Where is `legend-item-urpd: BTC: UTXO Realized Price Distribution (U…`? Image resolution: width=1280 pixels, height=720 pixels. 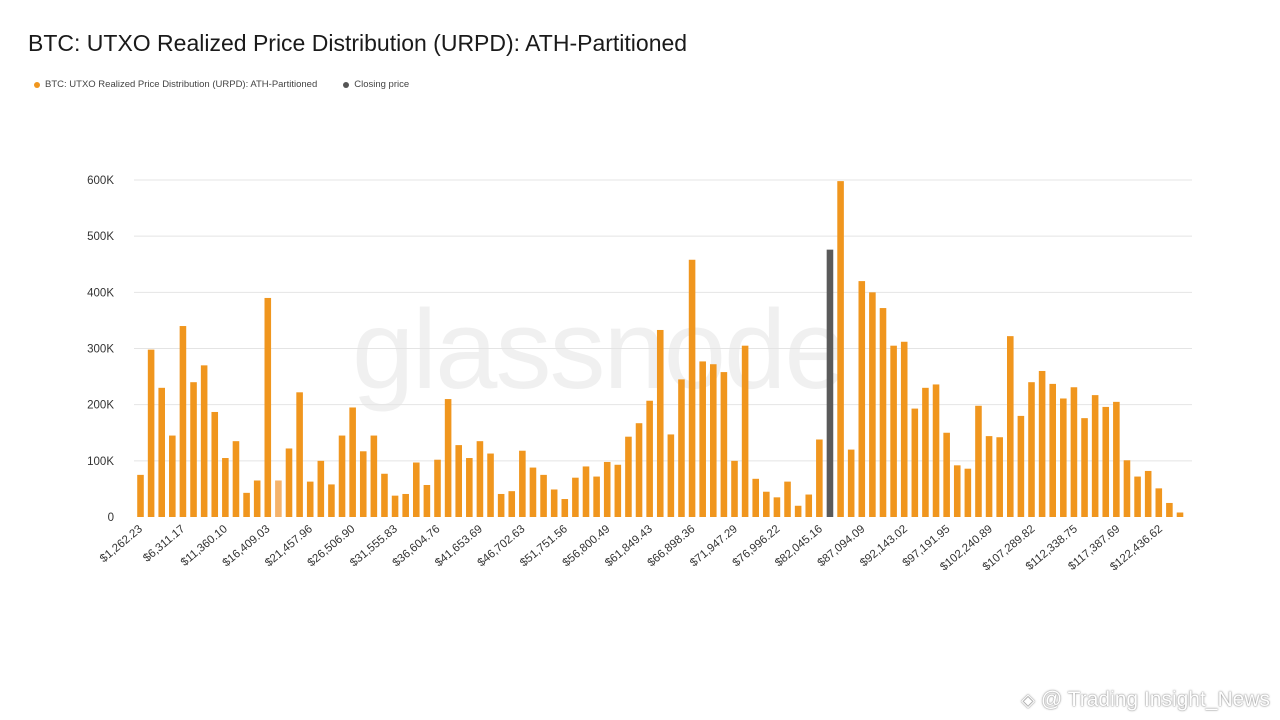 legend-item-urpd: BTC: UTXO Realized Price Distribution (U… is located at coordinates (175, 84).